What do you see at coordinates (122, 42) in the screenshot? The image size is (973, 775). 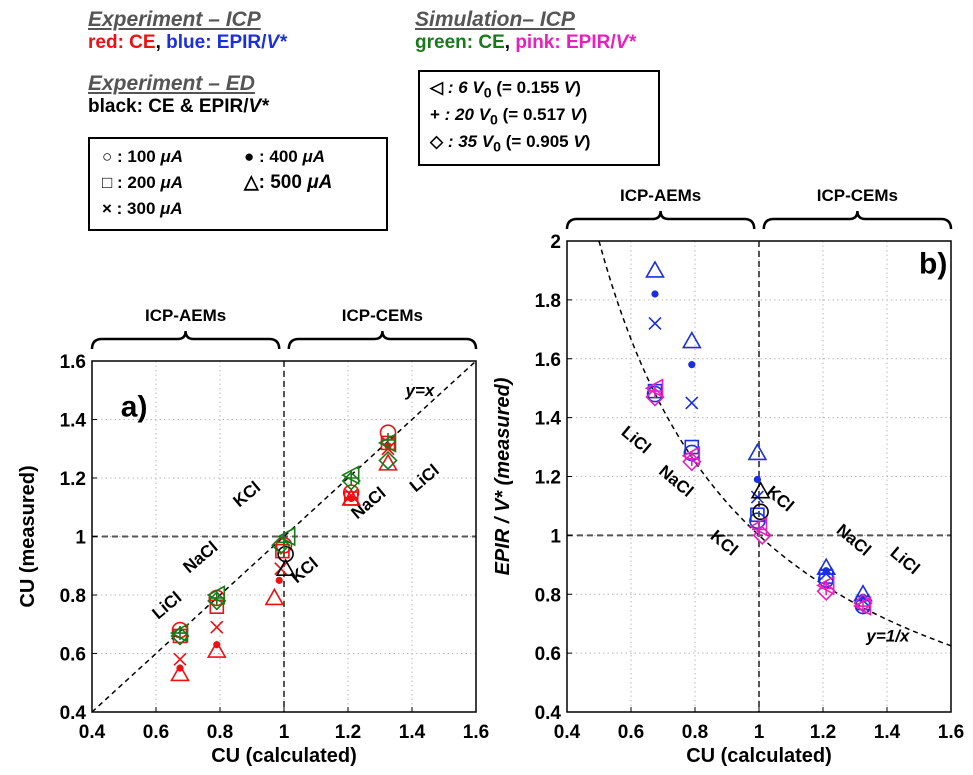 I see `legend-red-ce: red: CE` at bounding box center [122, 42].